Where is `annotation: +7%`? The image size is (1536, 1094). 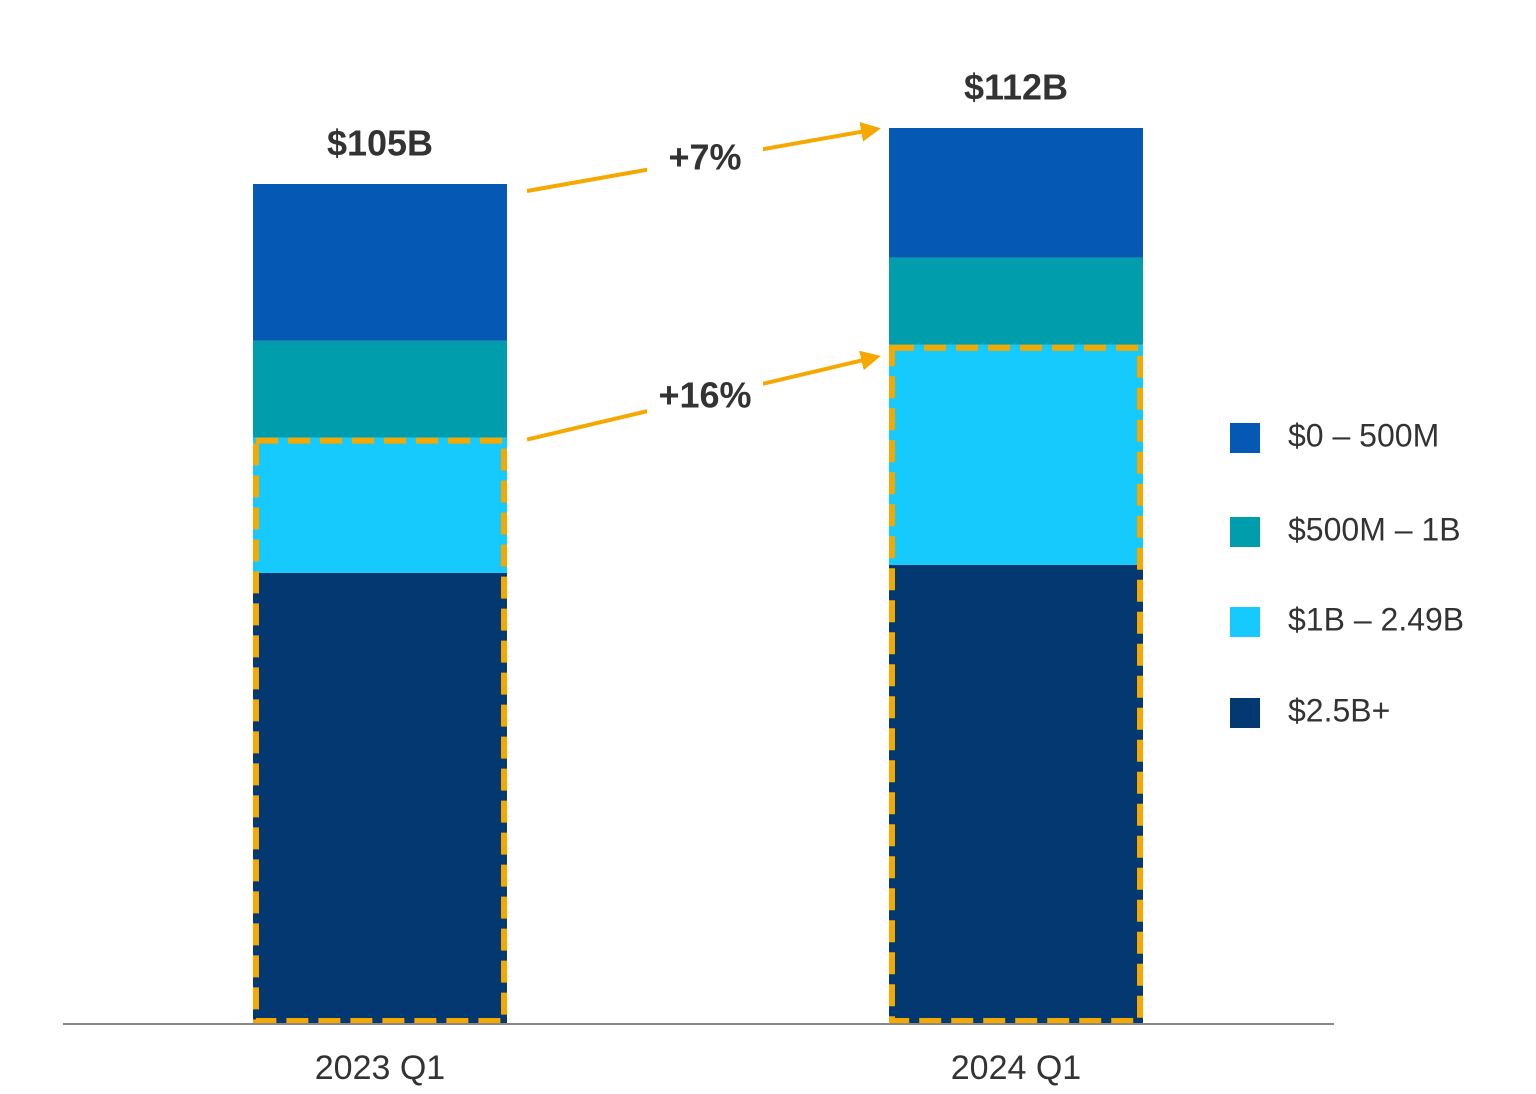 annotation: +7% is located at coordinates (704, 157).